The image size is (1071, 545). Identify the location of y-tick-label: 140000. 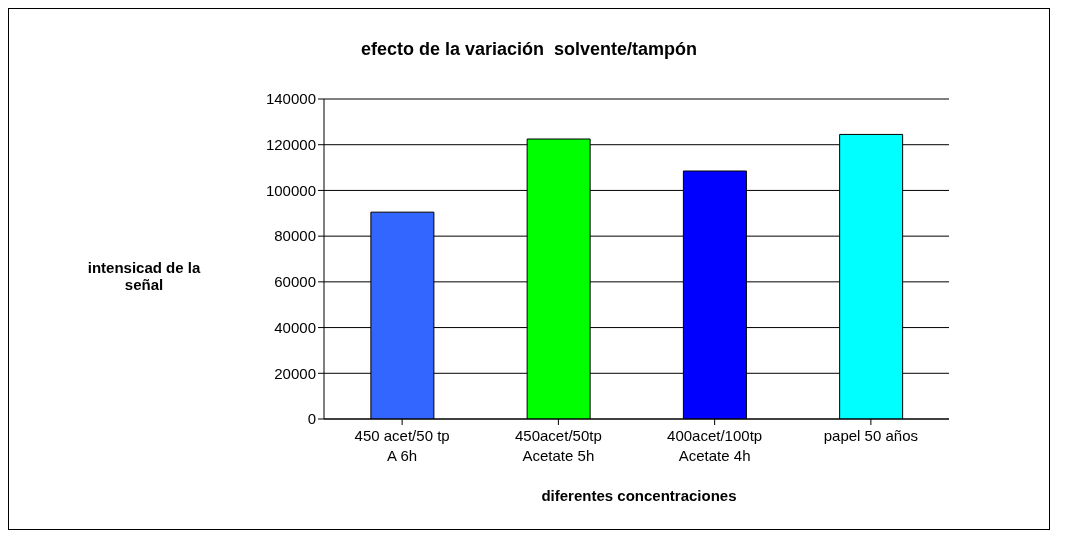
(290, 99).